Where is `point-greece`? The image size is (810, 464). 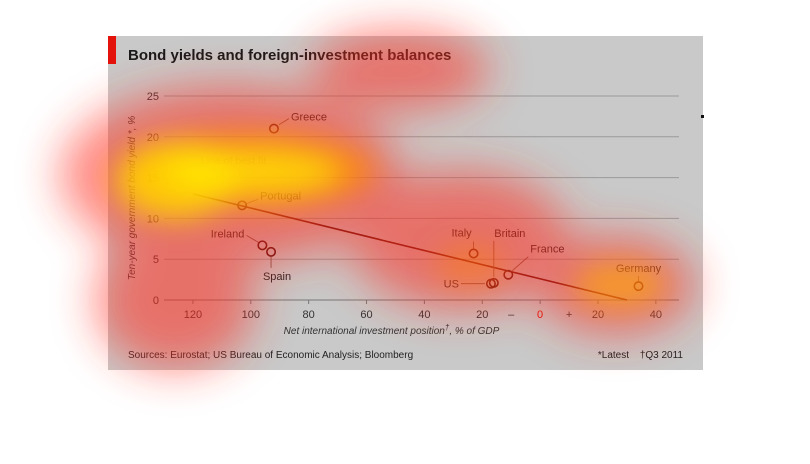
point-greece is located at coordinates (273, 128).